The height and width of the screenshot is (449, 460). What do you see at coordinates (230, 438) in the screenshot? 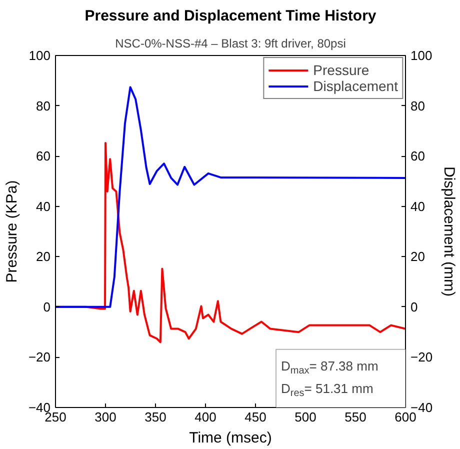
I see `x-axis-title: Time (msec)` at bounding box center [230, 438].